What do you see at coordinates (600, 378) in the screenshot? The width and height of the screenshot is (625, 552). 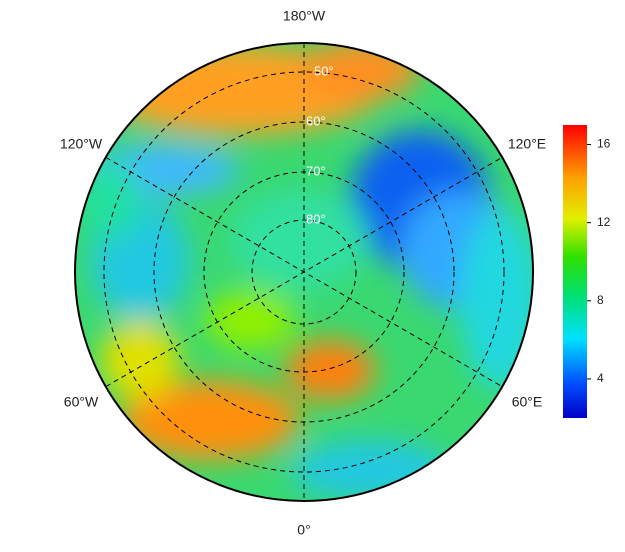 I see `colorbar-tick-label: 4` at bounding box center [600, 378].